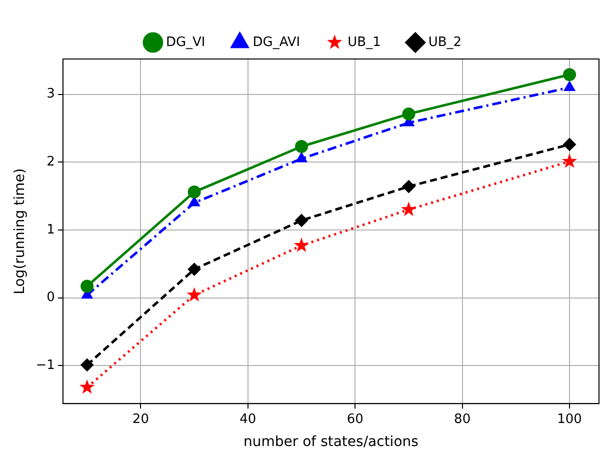 The image size is (614, 463). Describe the element at coordinates (364, 42) in the screenshot. I see `legend-label: UB_1` at that location.